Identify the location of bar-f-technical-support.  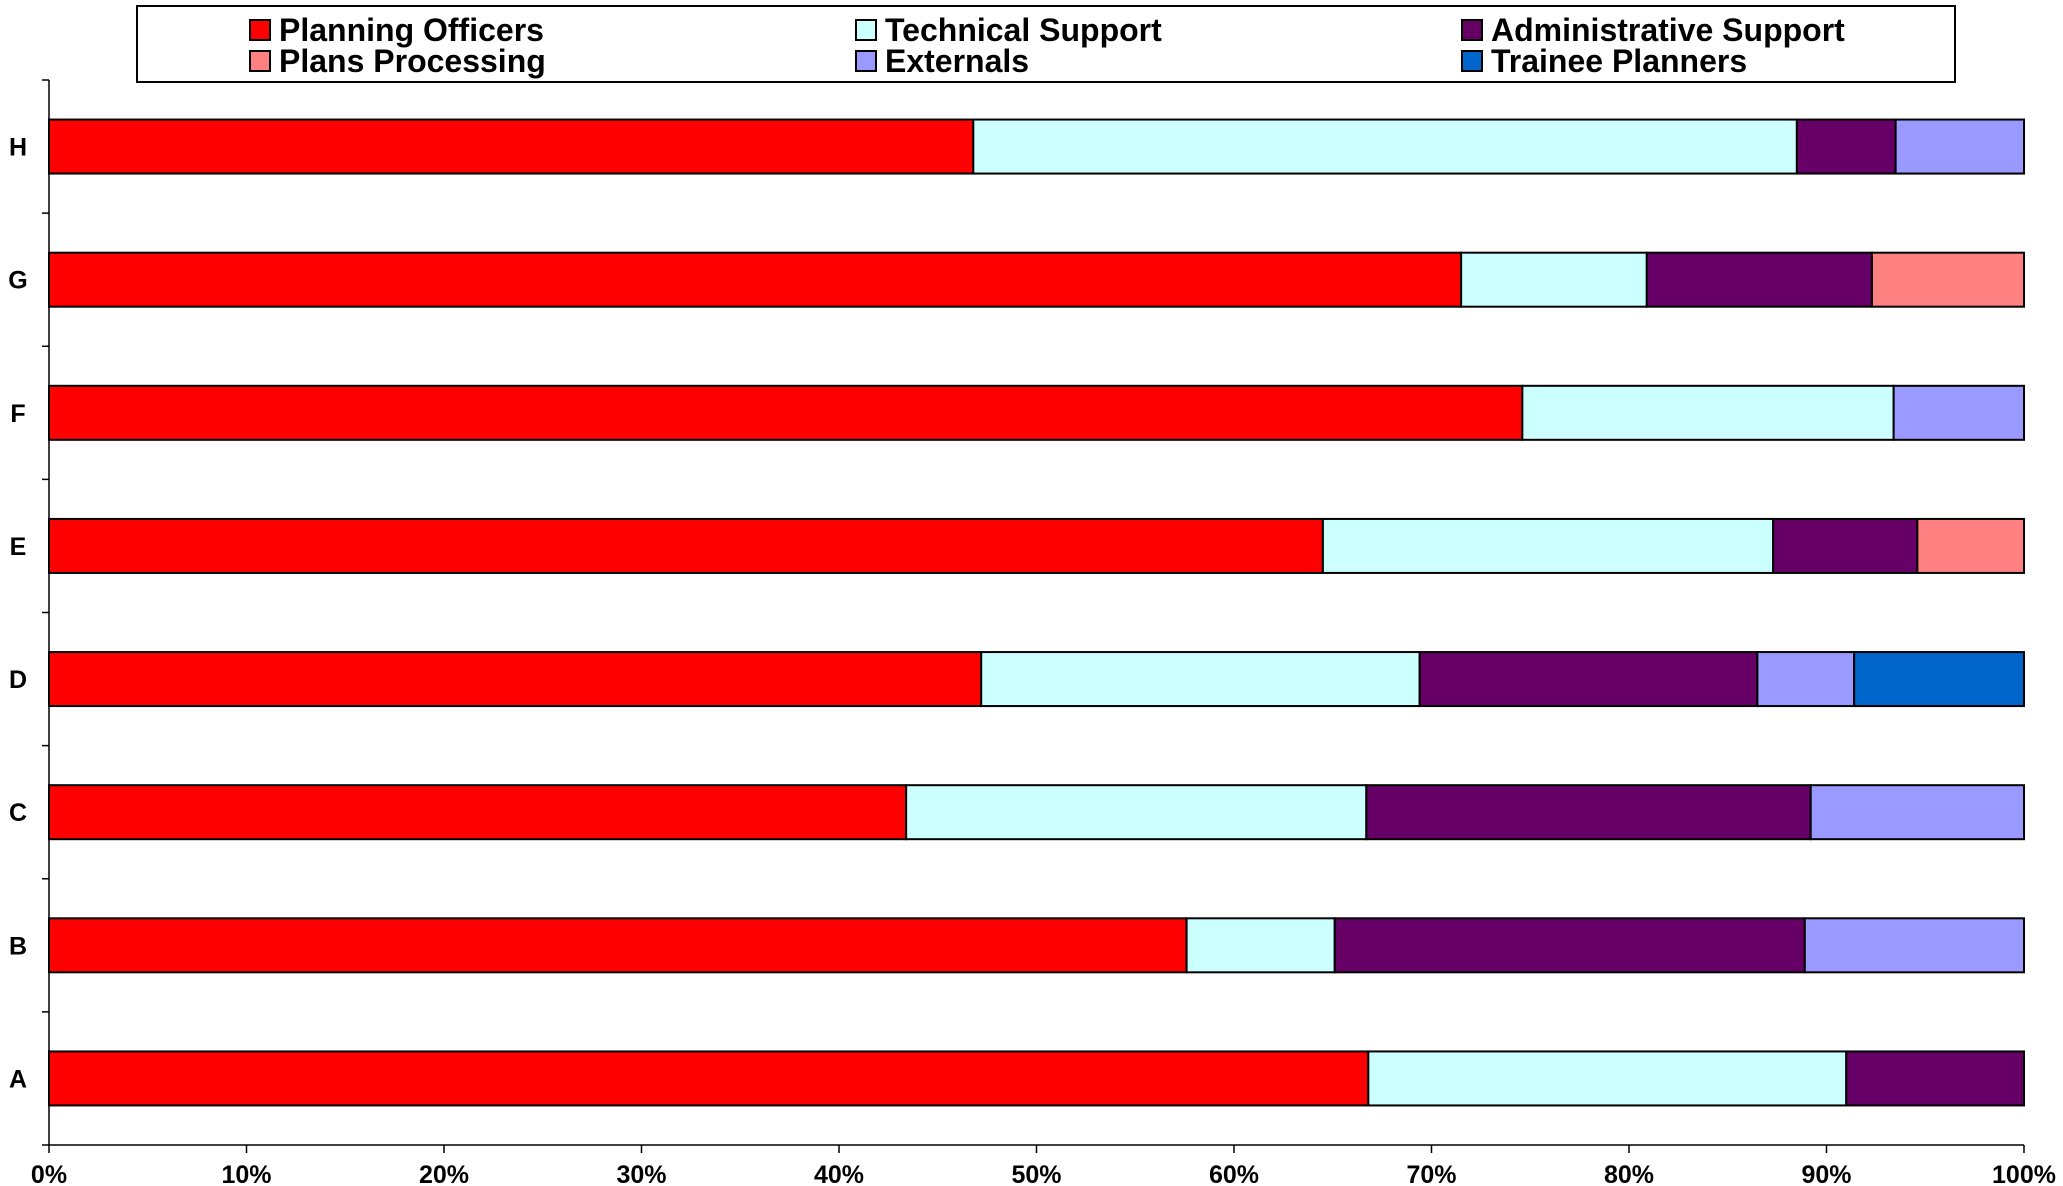
(1708, 412).